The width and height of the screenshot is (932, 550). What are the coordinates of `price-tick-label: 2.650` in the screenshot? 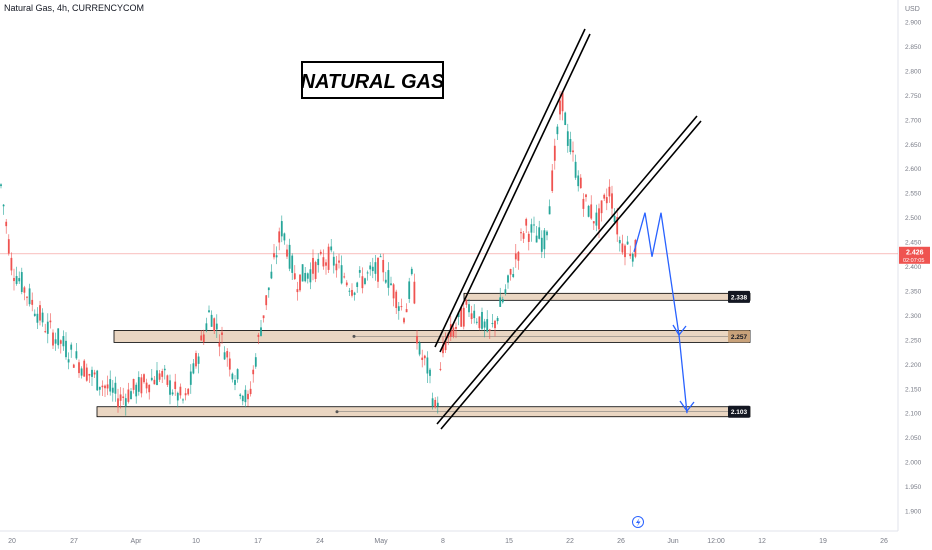 It's located at (913, 145).